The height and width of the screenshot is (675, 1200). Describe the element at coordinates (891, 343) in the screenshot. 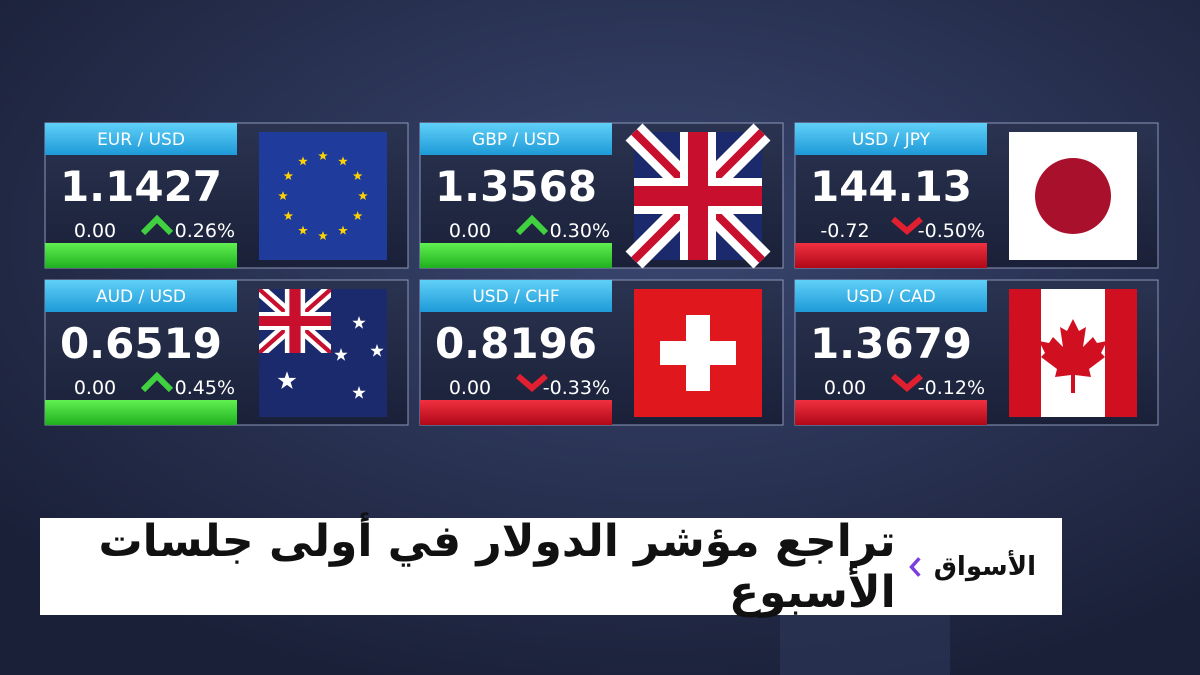

I see `rate: 1.3679` at that location.